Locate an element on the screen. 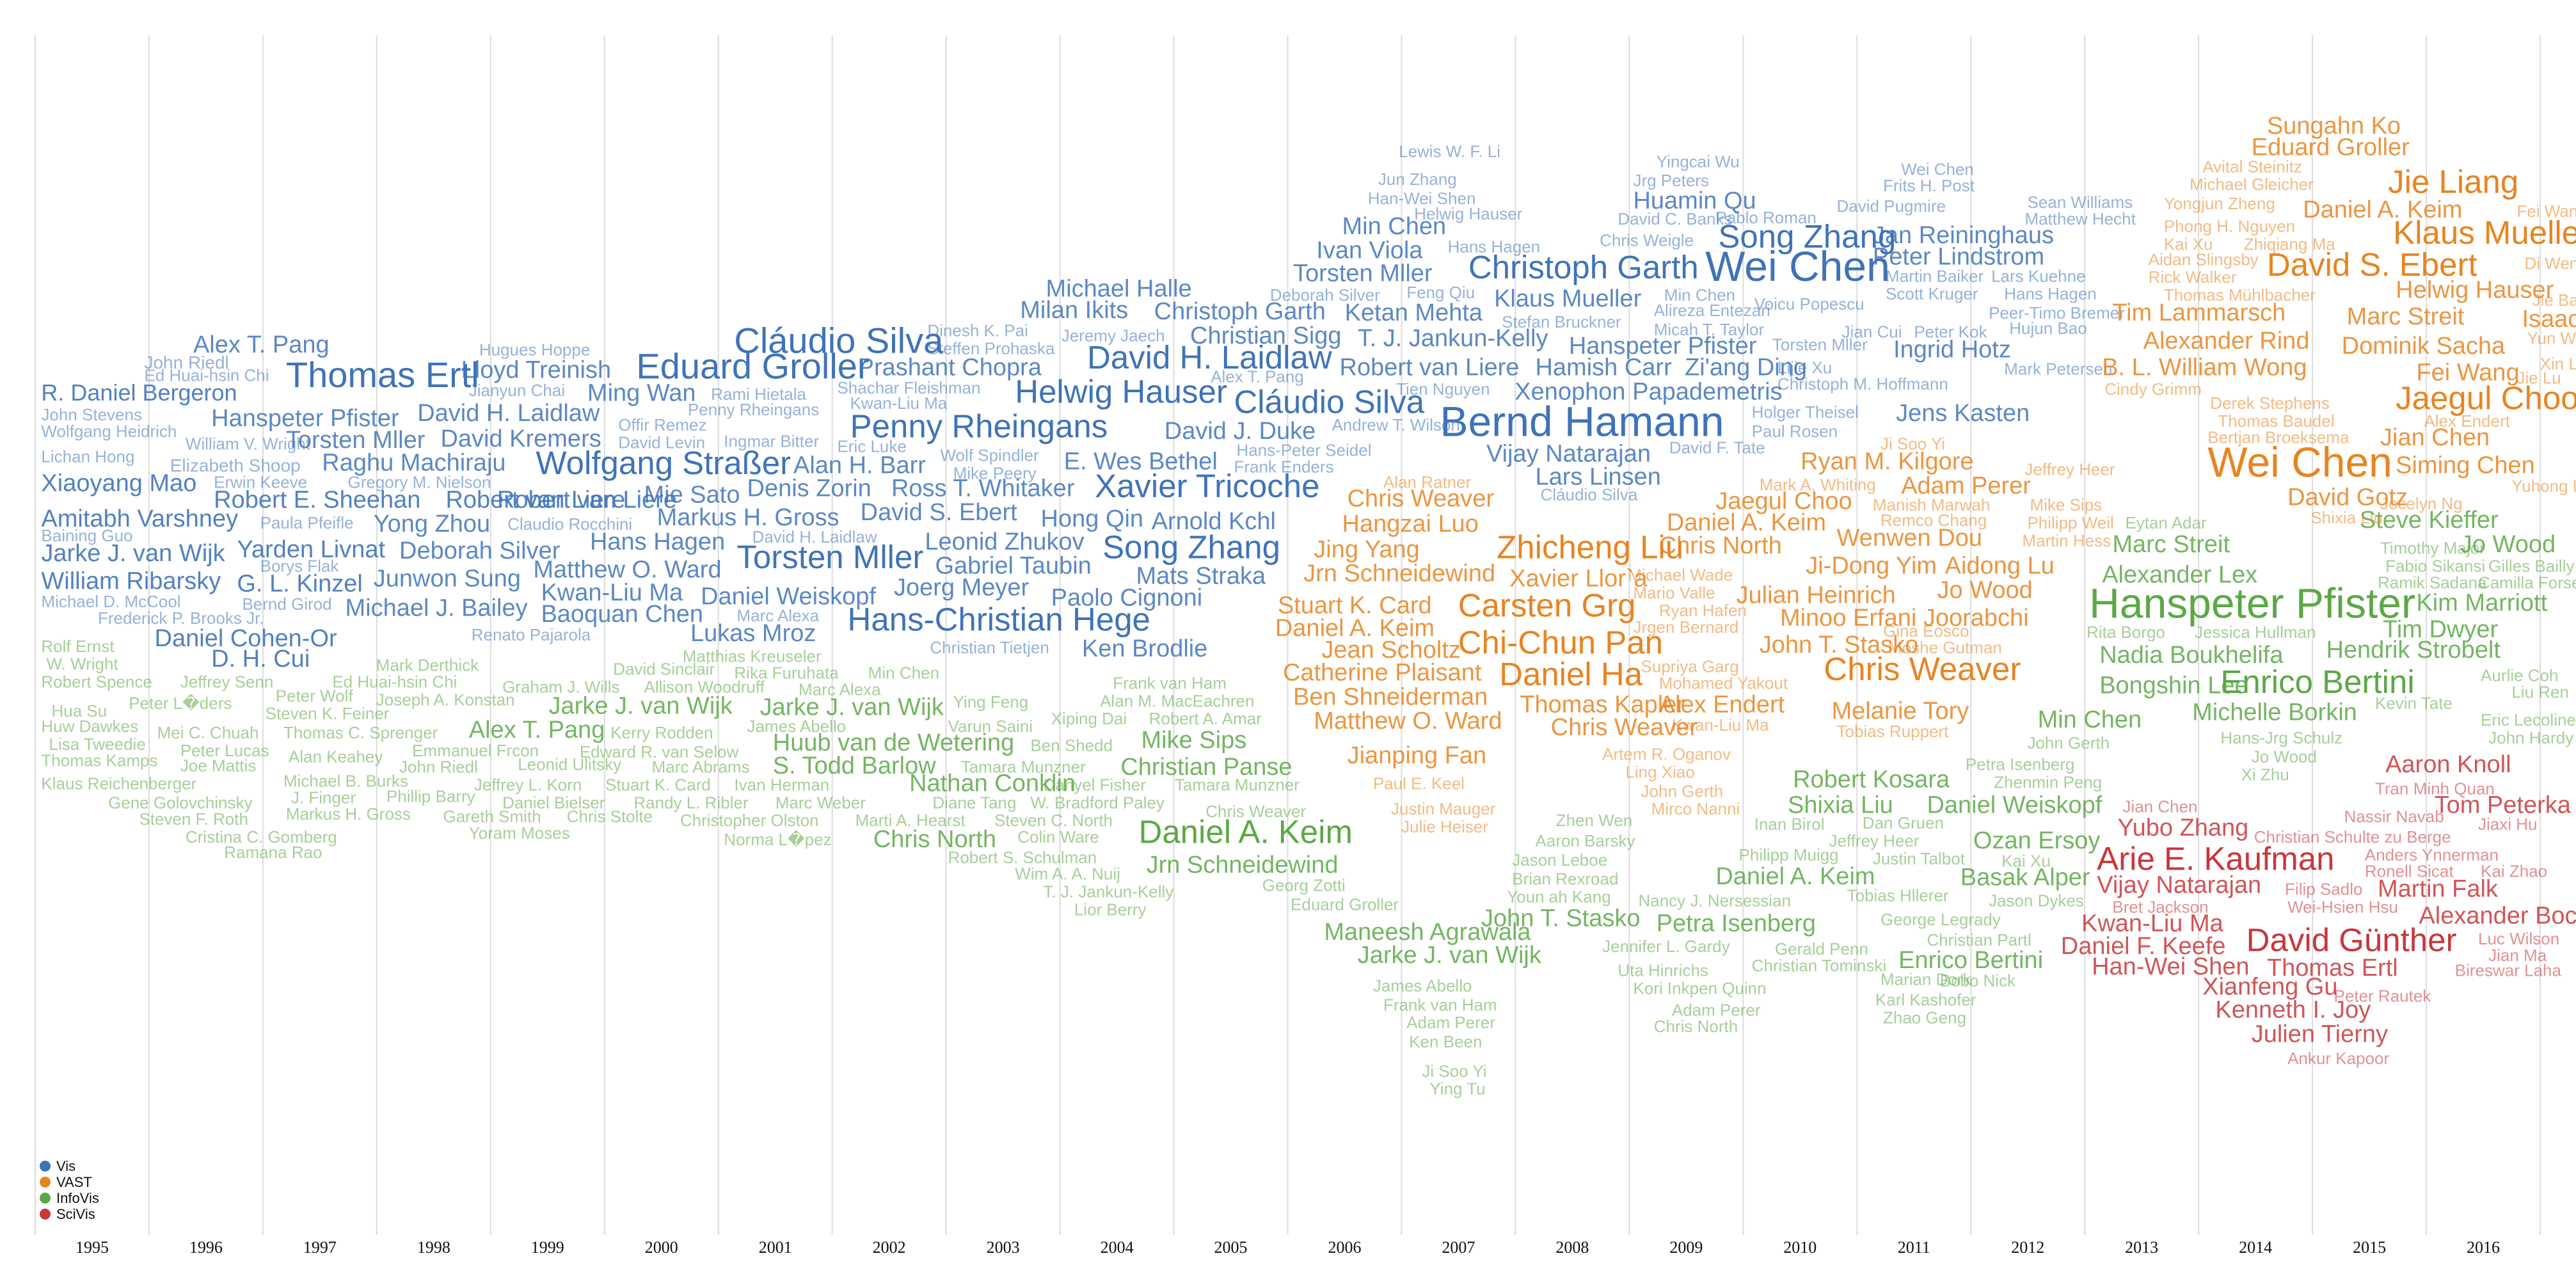 The height and width of the screenshot is (1272, 2576). author-name: Min Chen is located at coordinates (1395, 226).